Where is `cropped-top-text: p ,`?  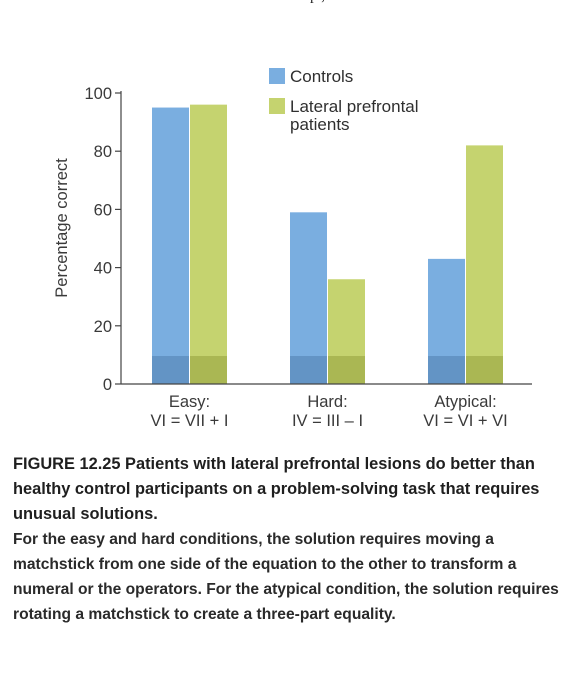
cropped-top-text: p , is located at coordinates (317, 2).